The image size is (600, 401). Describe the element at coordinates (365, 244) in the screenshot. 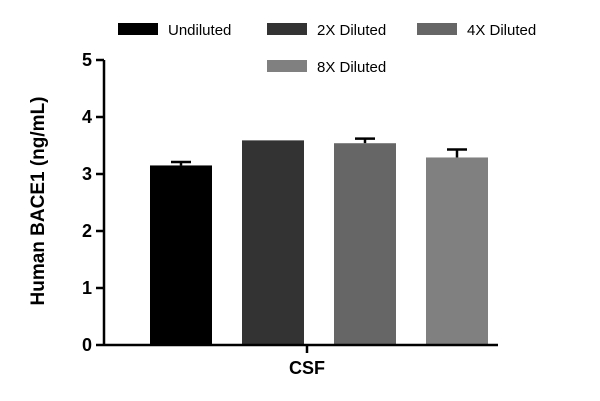

I see `bar-4x-diluted` at that location.